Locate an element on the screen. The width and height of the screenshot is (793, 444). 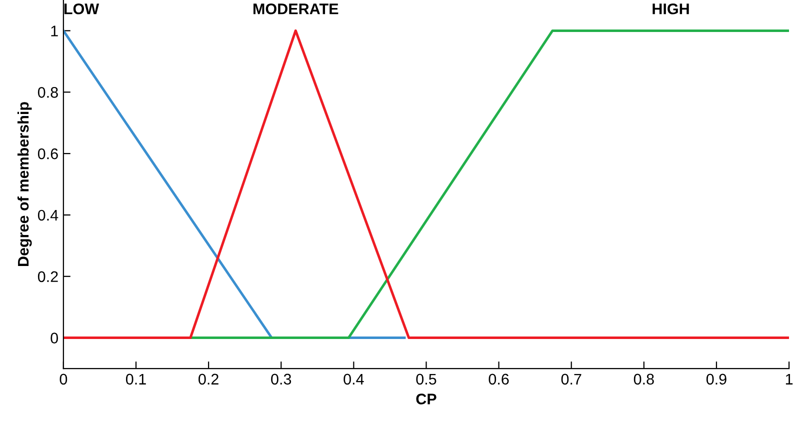
x-tick-label: 0.7 is located at coordinates (571, 379).